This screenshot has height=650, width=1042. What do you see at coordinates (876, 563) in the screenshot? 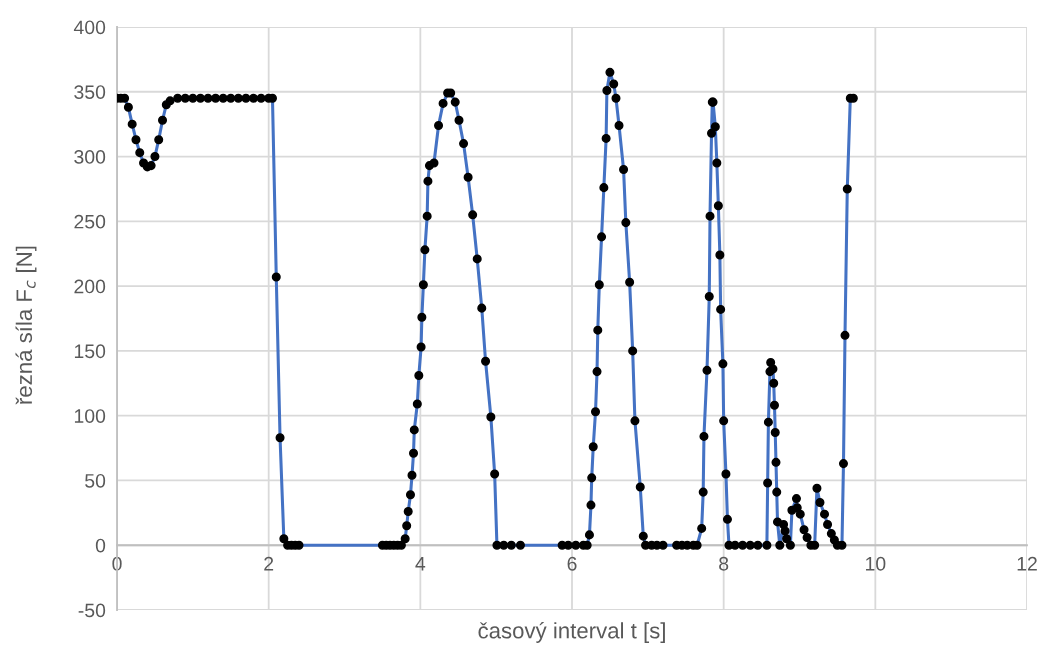
I see `x-tick-label: 10` at bounding box center [876, 563].